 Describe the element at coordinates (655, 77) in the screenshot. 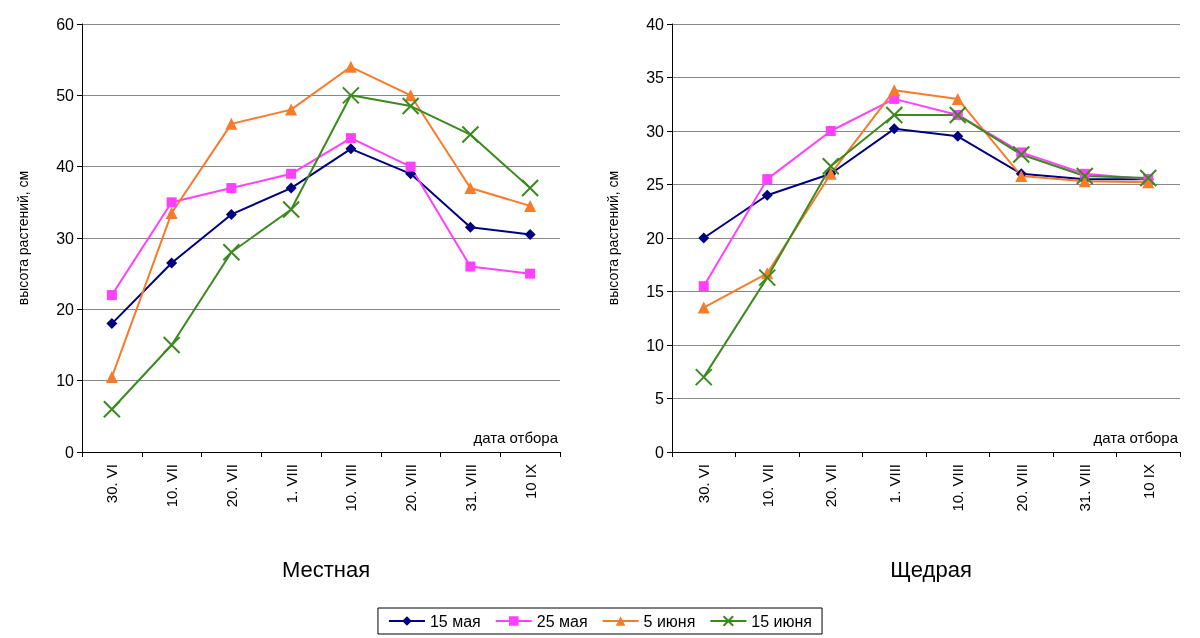

I see `y-tick-label: 35` at that location.